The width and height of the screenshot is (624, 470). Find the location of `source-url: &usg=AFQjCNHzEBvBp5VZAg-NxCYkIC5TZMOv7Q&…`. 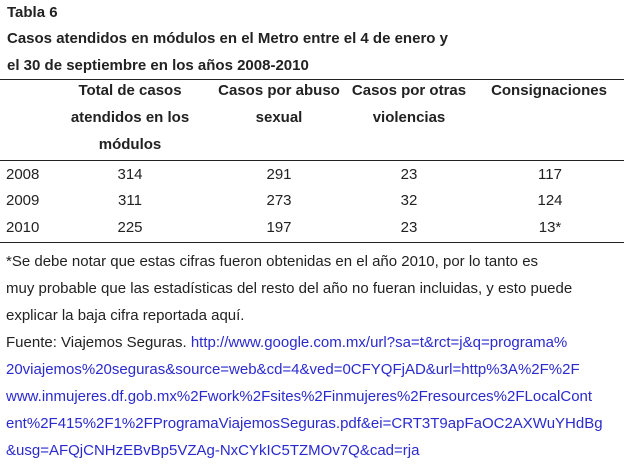

source-url: &usg=AFQjCNHzEBvBp5VZAg-NxCYkIC5TZMOv7Q&… is located at coordinates (213, 450).